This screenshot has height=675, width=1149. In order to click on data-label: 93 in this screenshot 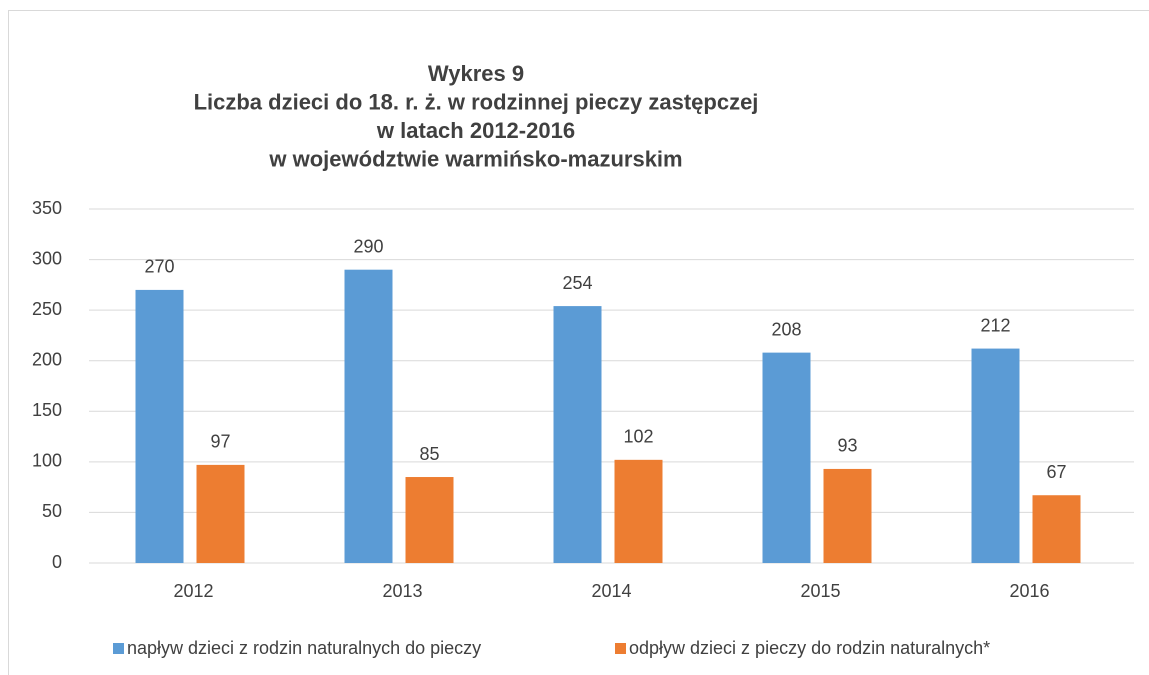, I will do `click(847, 446)`.